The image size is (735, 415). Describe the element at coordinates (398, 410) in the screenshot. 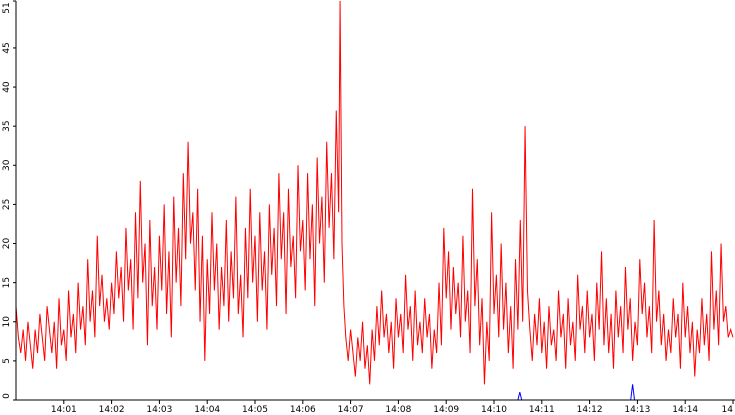

I see `x-tick-label: 14:08` at that location.